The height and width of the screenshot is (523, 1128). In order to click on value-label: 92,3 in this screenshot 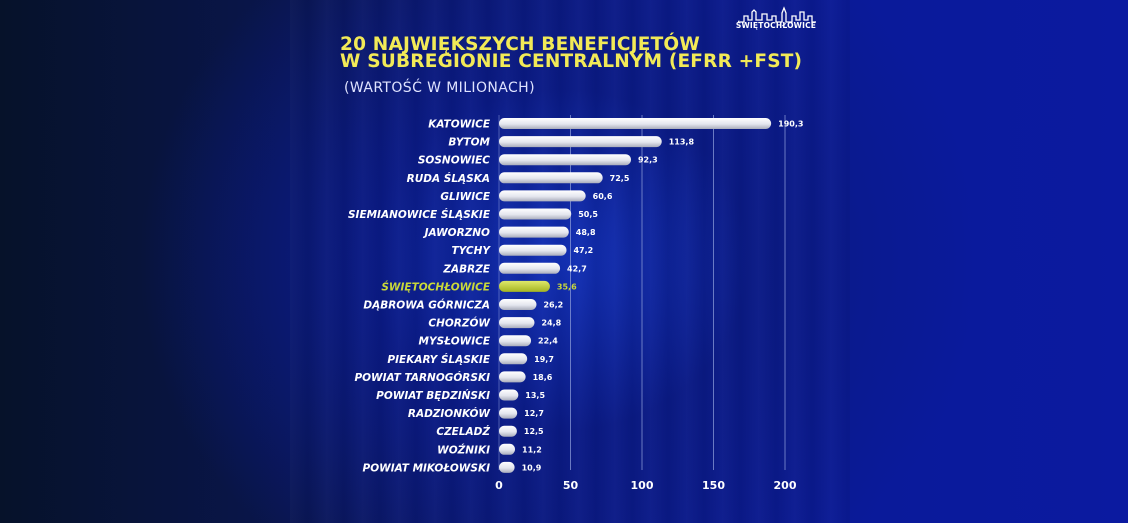, I will do `click(648, 160)`.